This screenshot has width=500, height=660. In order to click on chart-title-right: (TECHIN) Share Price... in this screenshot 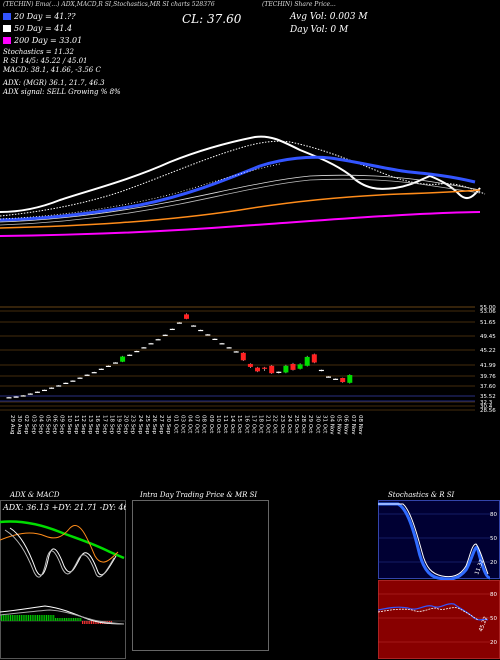, I will do `click(299, 4)`.